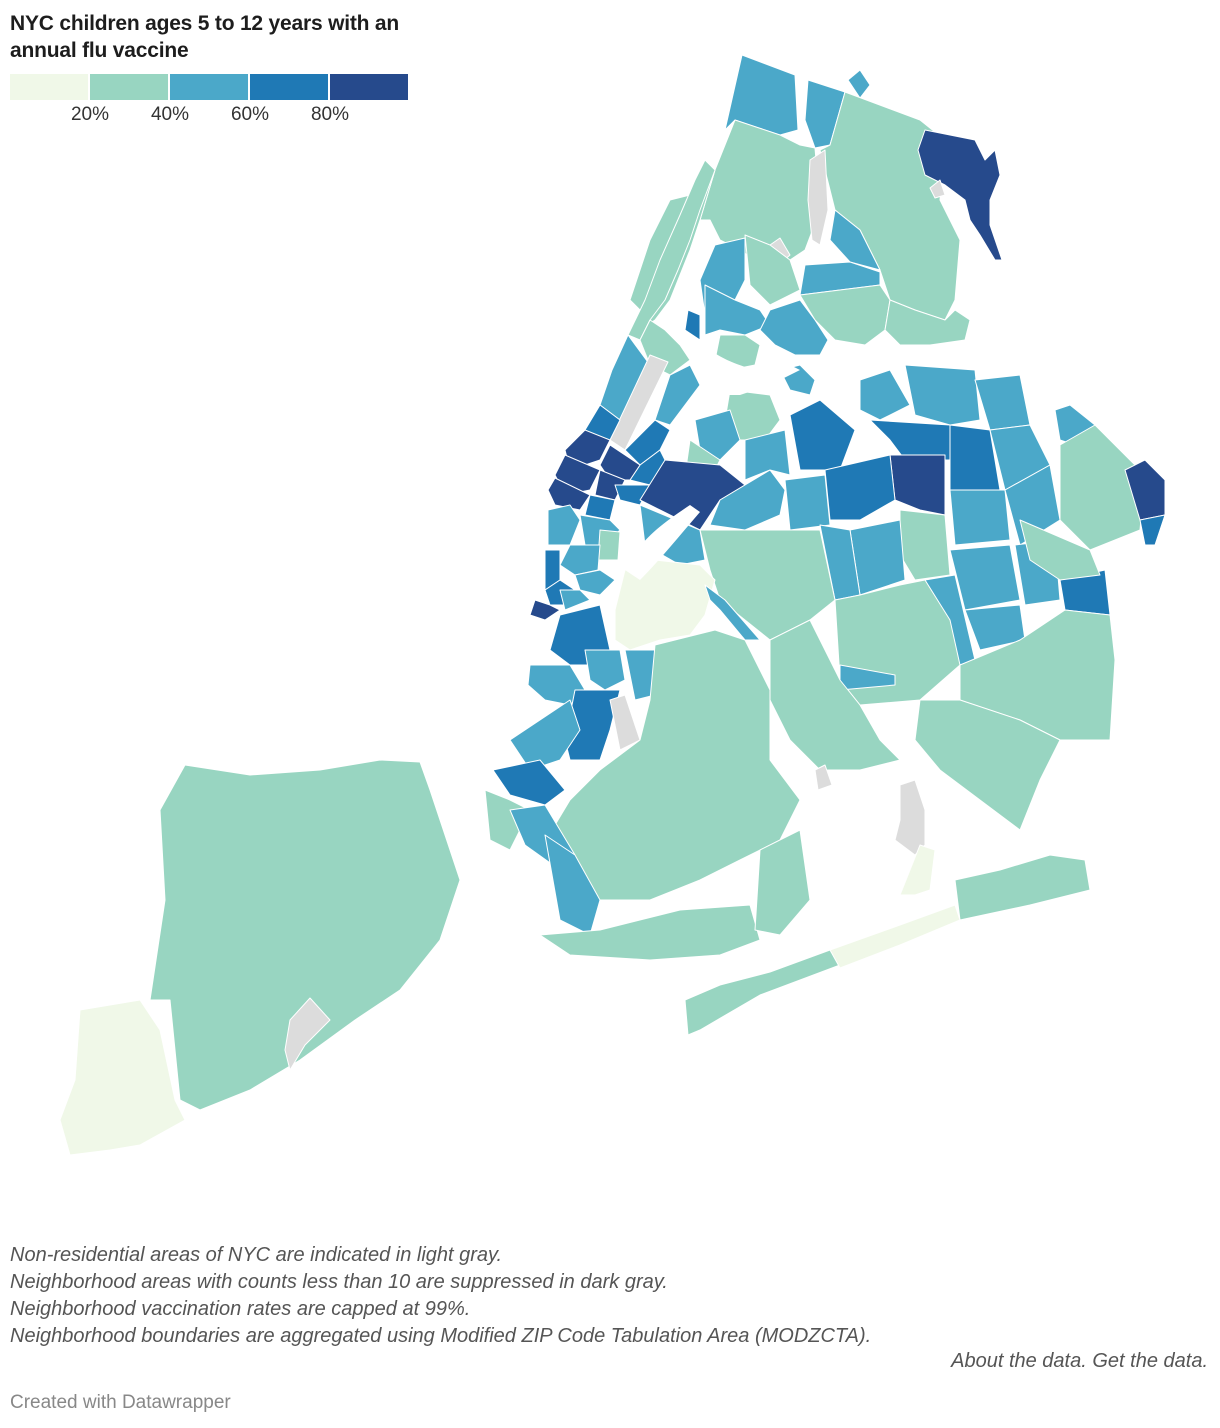 The image size is (1220, 1428). What do you see at coordinates (915, 837) in the screenshot?
I see `jamaica-bay` at bounding box center [915, 837].